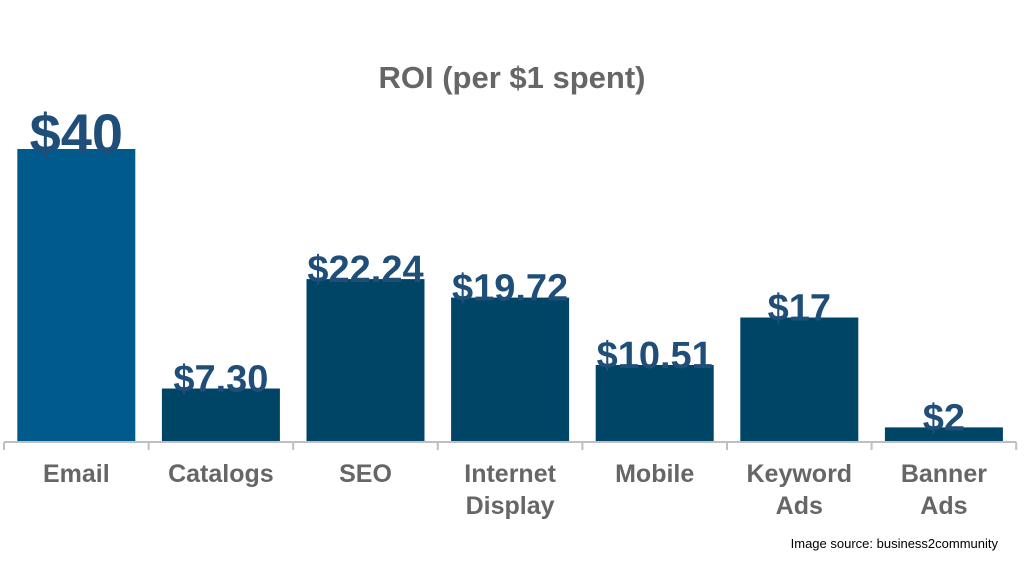 This screenshot has height=576, width=1024. Describe the element at coordinates (365, 474) in the screenshot. I see `category-label-2-0: SEO` at that location.